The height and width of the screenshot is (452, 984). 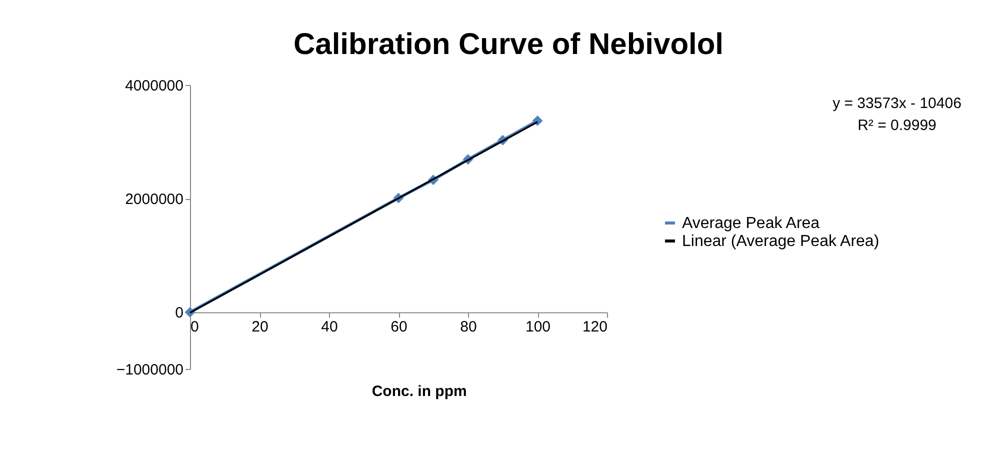 What do you see at coordinates (897, 125) in the screenshot?
I see `text: R² = 0.9999` at bounding box center [897, 125].